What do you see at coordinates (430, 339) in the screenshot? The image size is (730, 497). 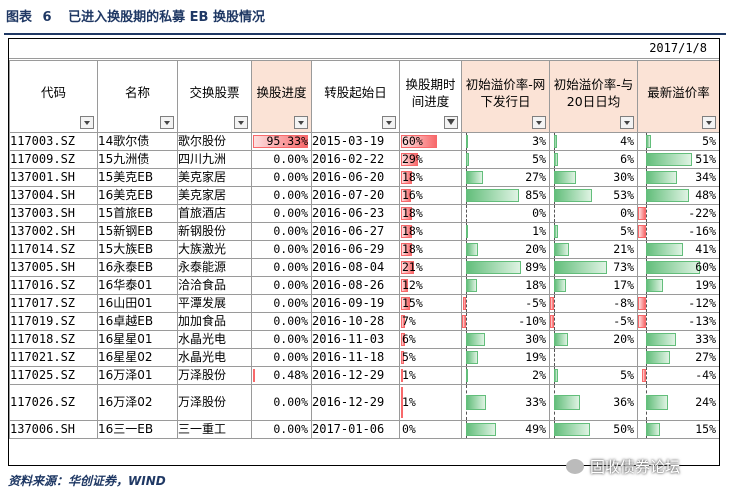 I see `cell-time-progress: 6%` at bounding box center [430, 339].